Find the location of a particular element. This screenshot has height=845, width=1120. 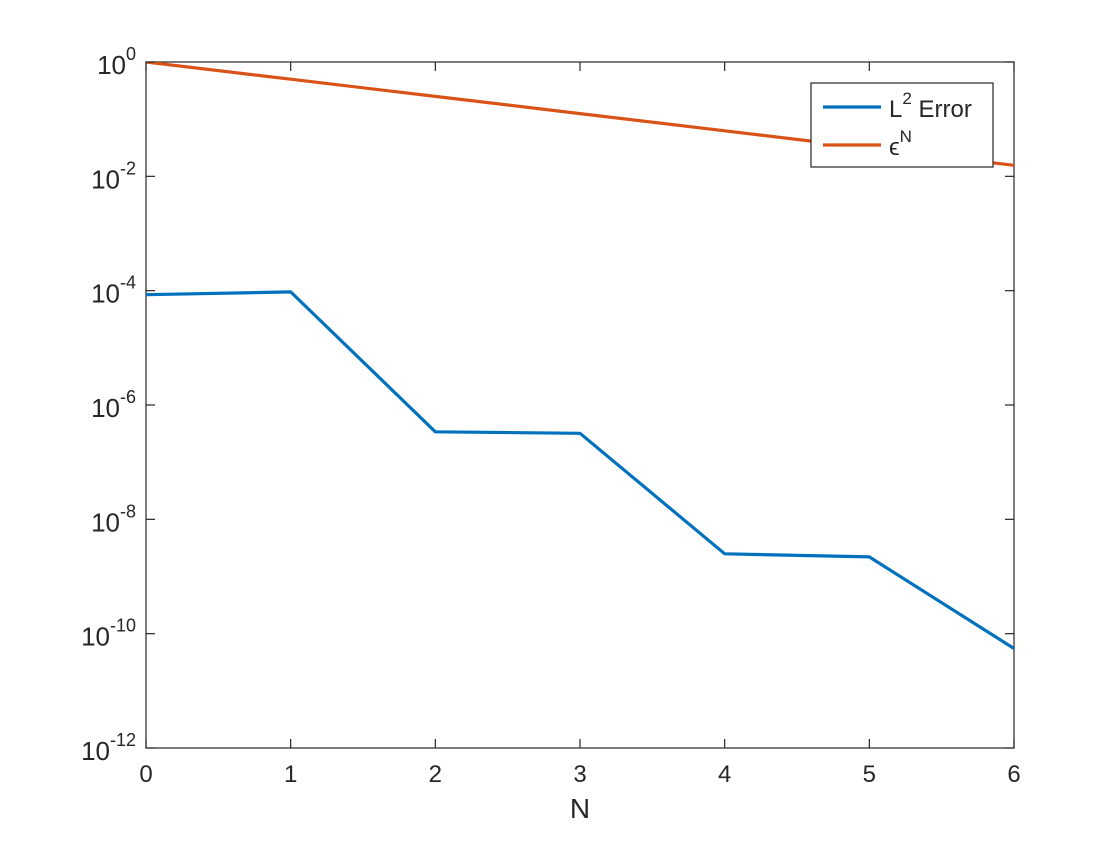

x-tick-label: 4 is located at coordinates (724, 774).